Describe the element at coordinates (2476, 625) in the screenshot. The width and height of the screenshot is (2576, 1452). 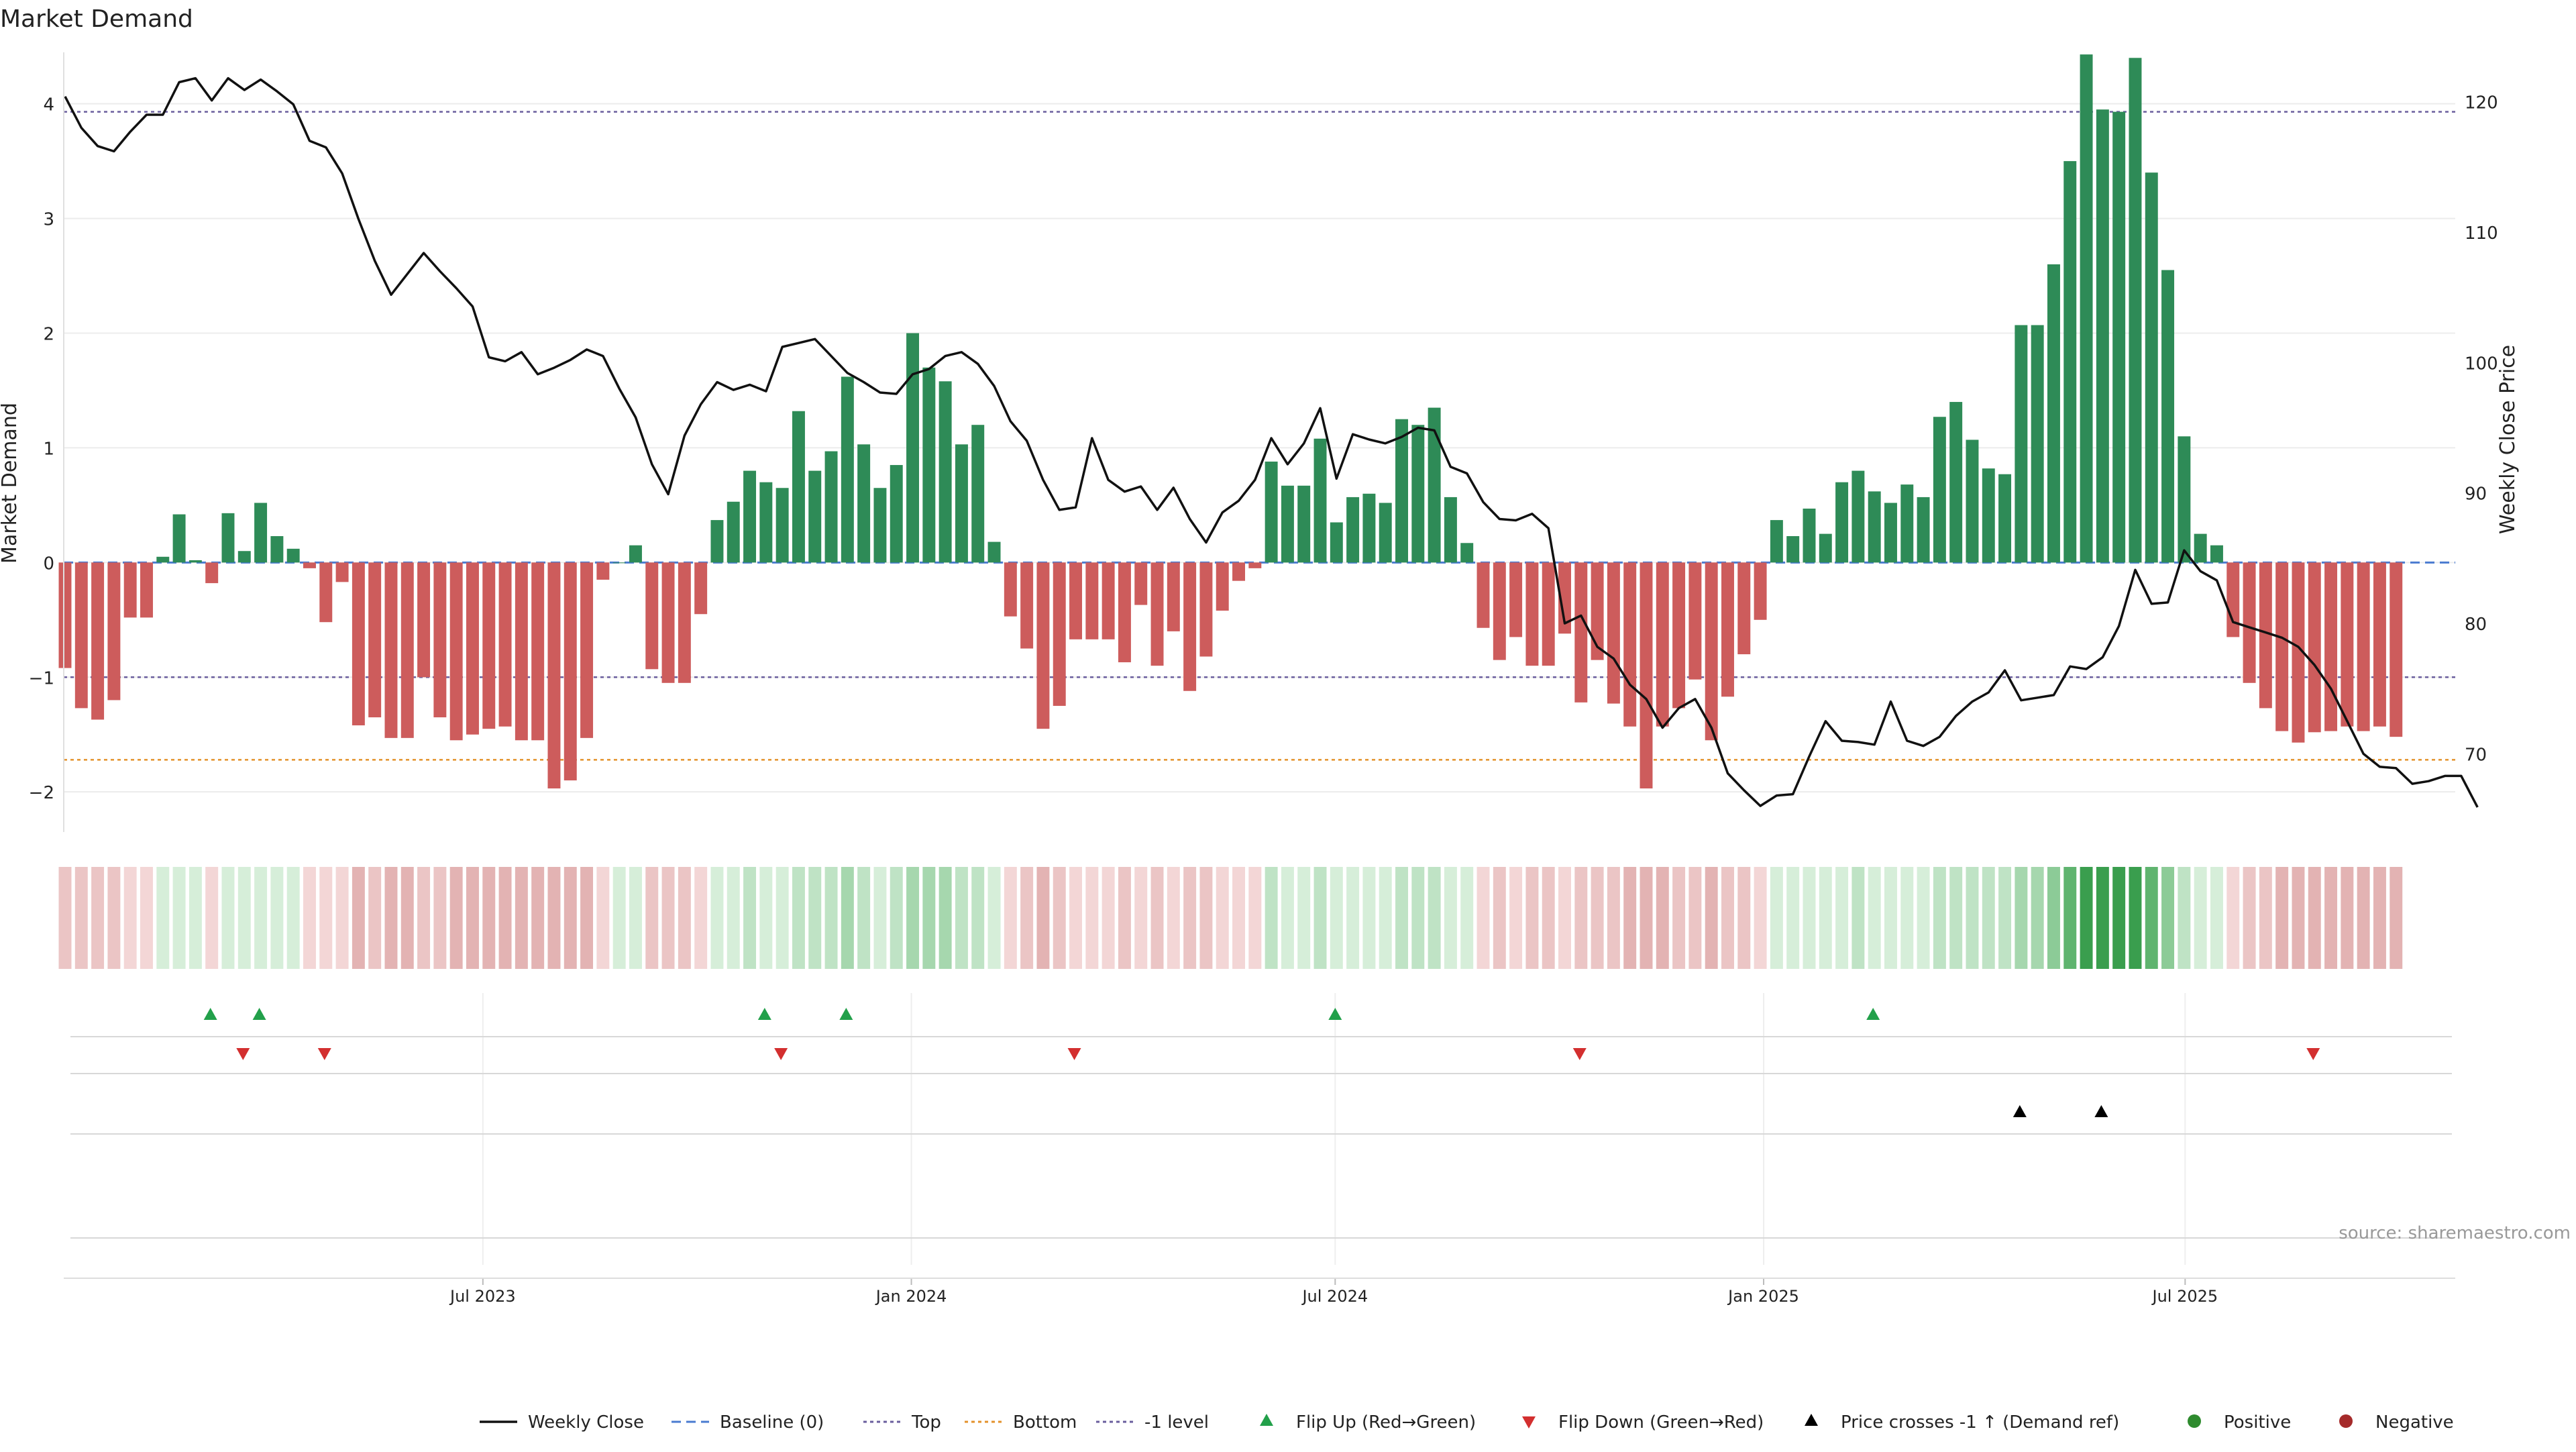
I see `y2-tick-label: 80` at that location.